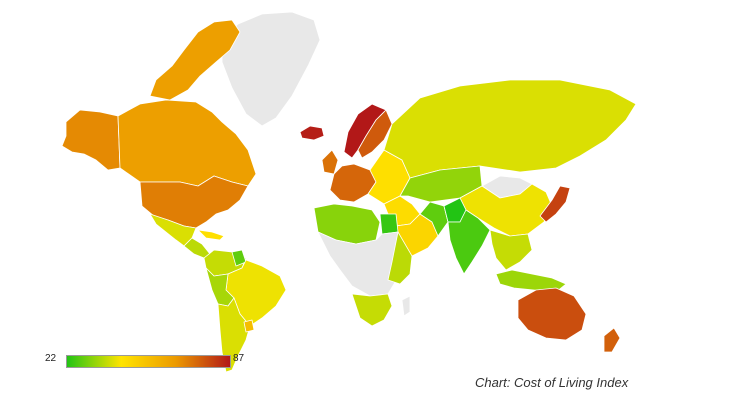  I want to click on region-egypt, so click(389, 224).